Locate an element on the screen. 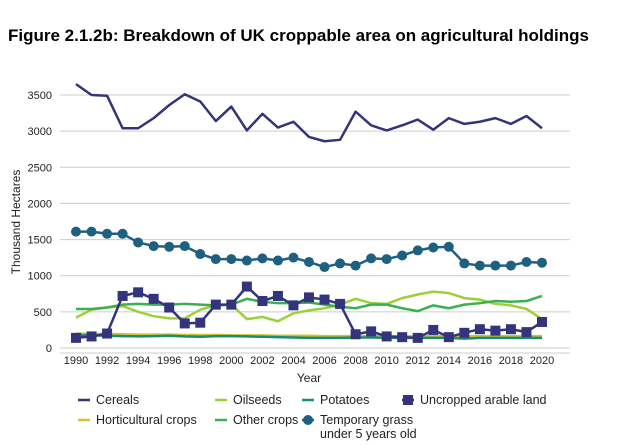 The width and height of the screenshot is (640, 446). series-line-cereals is located at coordinates (309, 113).